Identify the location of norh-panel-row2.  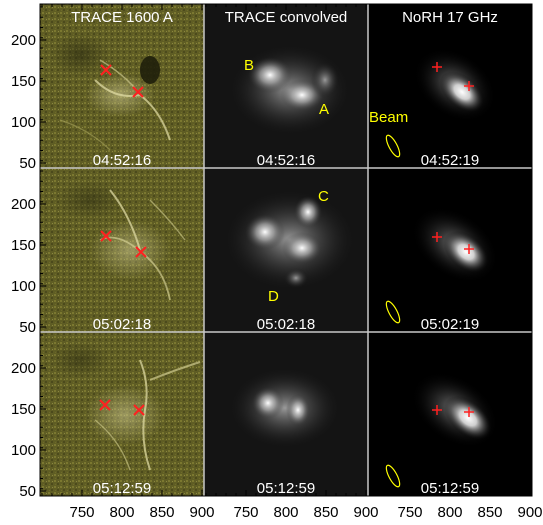
(450, 250).